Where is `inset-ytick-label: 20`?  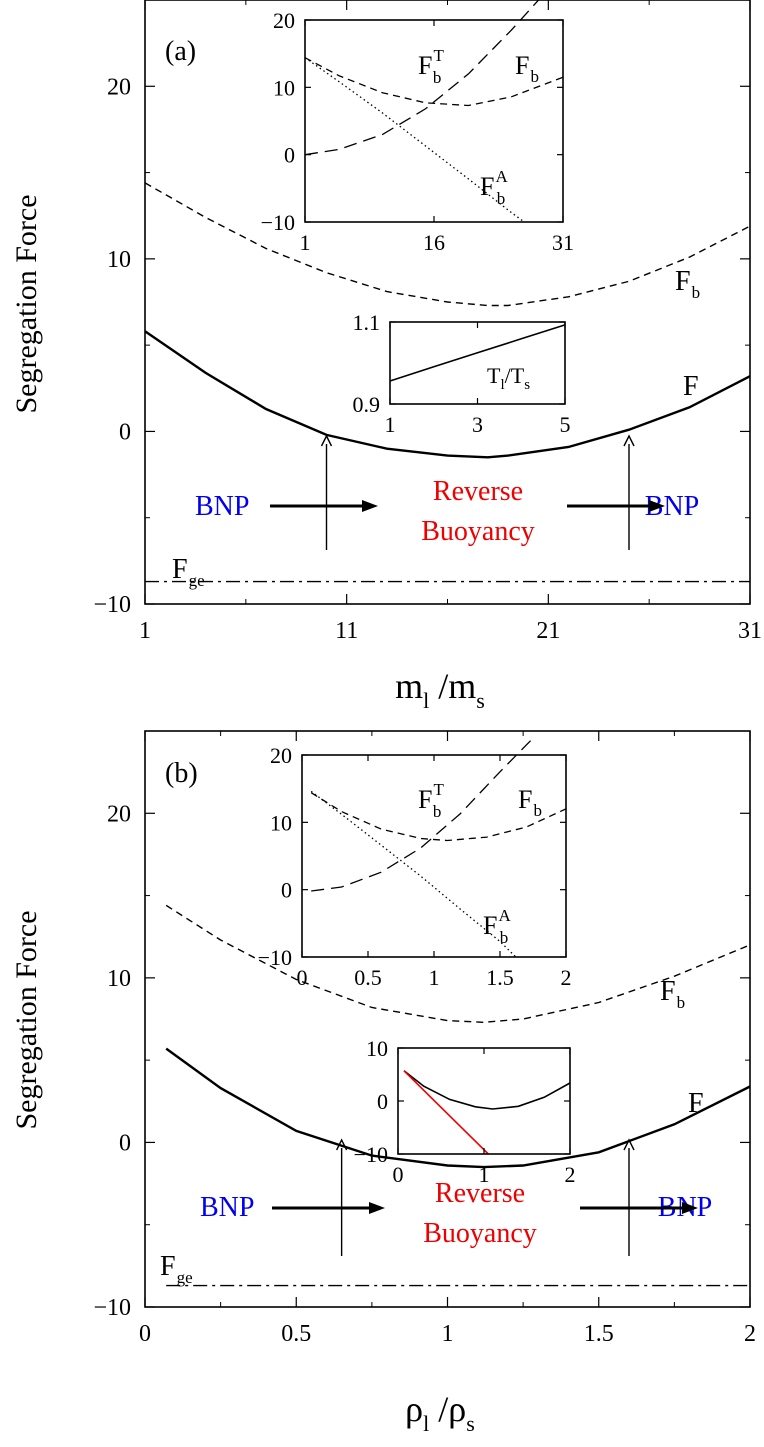
inset-ytick-label: 20 is located at coordinates (281, 755).